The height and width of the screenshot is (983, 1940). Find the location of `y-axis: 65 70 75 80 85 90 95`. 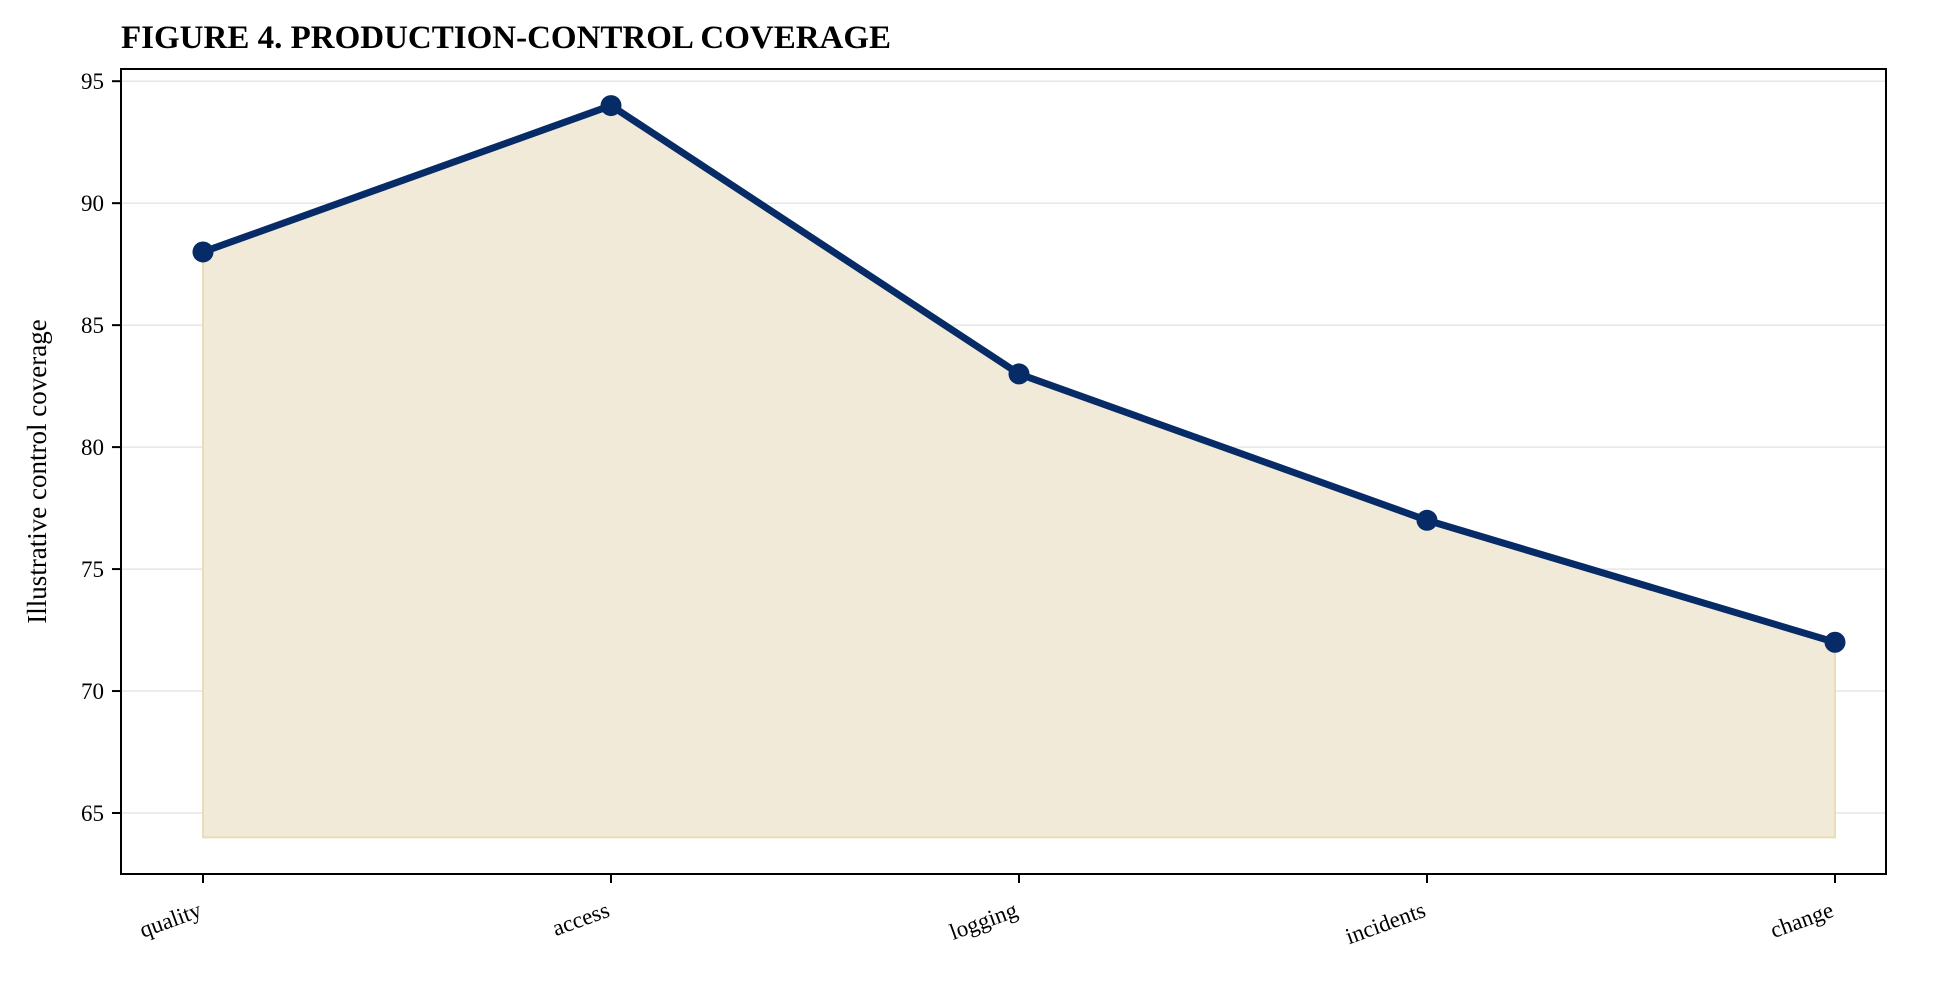

y-axis: 65 70 75 80 85 90 95 is located at coordinates (101, 447).